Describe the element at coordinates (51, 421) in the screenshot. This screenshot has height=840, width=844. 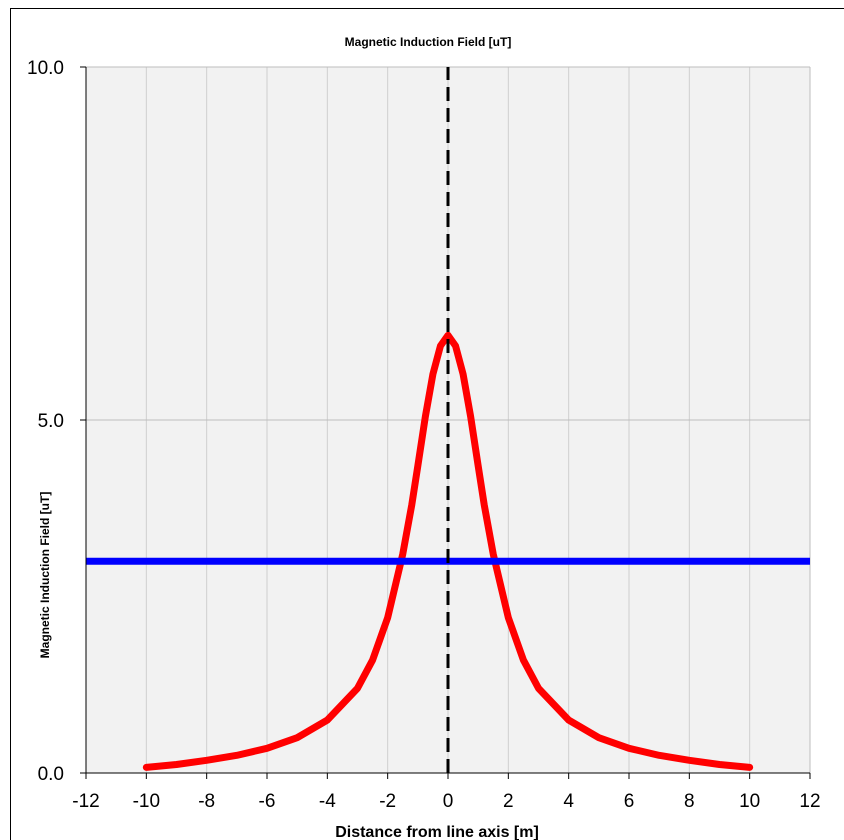
I see `y-tick-label: 5.0` at that location.